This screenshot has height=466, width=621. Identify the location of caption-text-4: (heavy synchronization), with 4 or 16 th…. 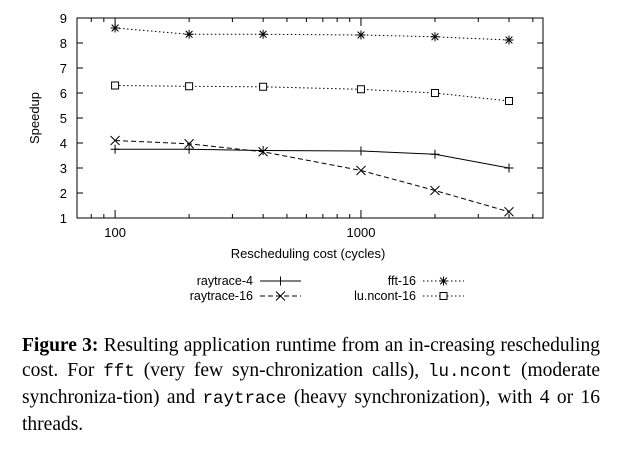
(311, 411).